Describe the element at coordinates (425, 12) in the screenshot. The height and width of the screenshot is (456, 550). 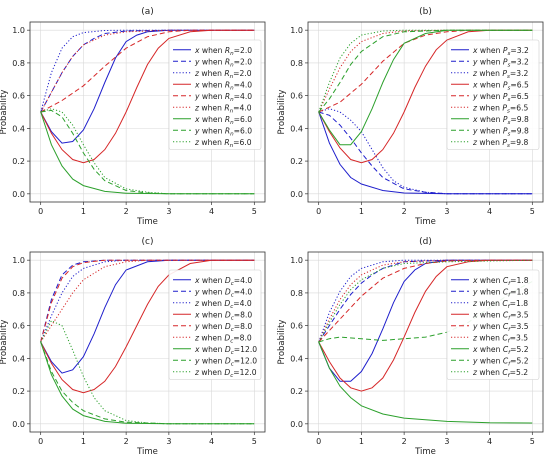
I see `panel-title: (b)` at that location.